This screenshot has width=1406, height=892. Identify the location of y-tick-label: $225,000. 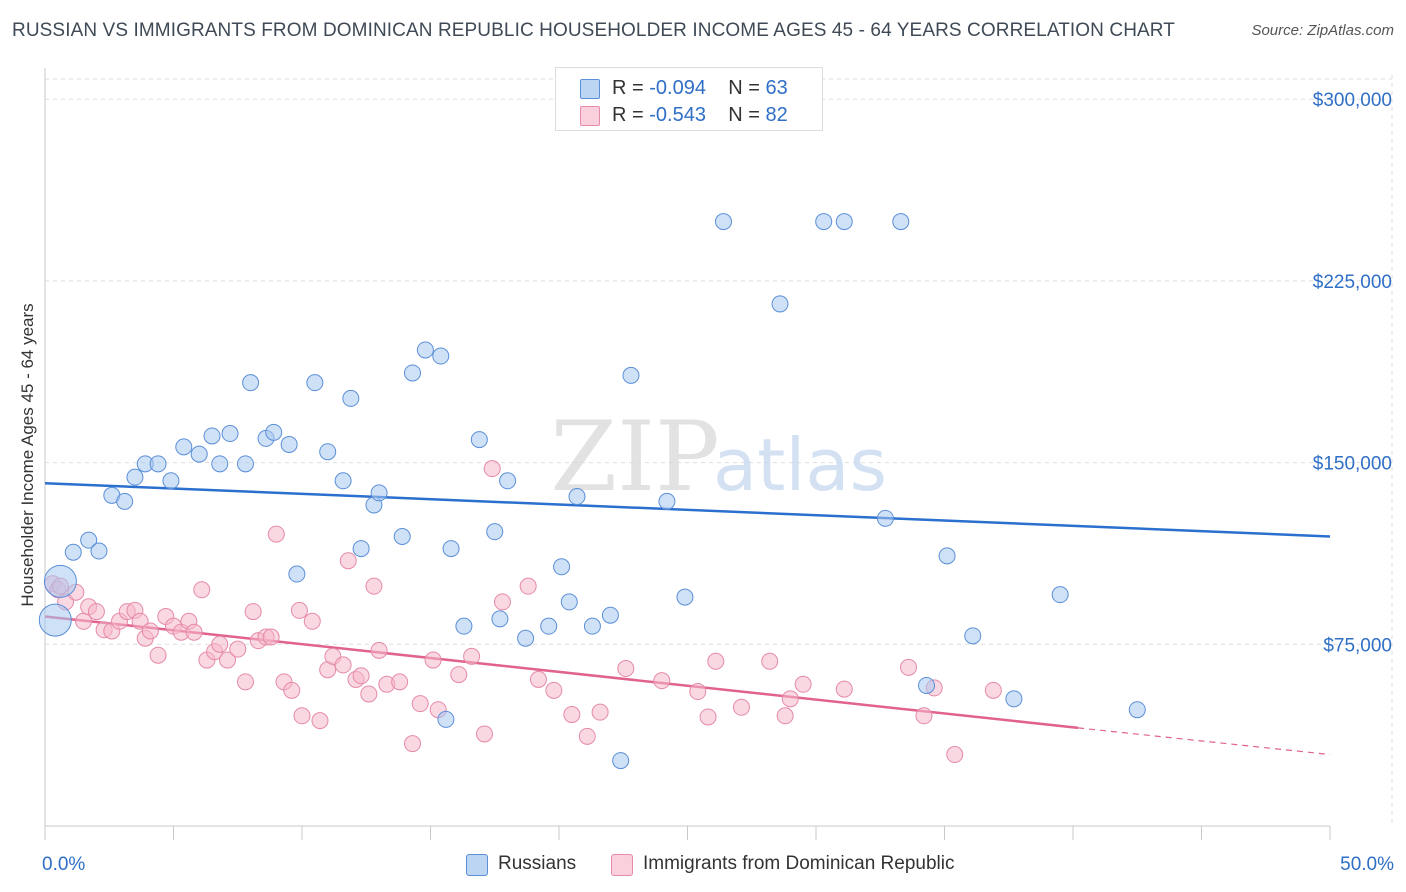
(1352, 282).